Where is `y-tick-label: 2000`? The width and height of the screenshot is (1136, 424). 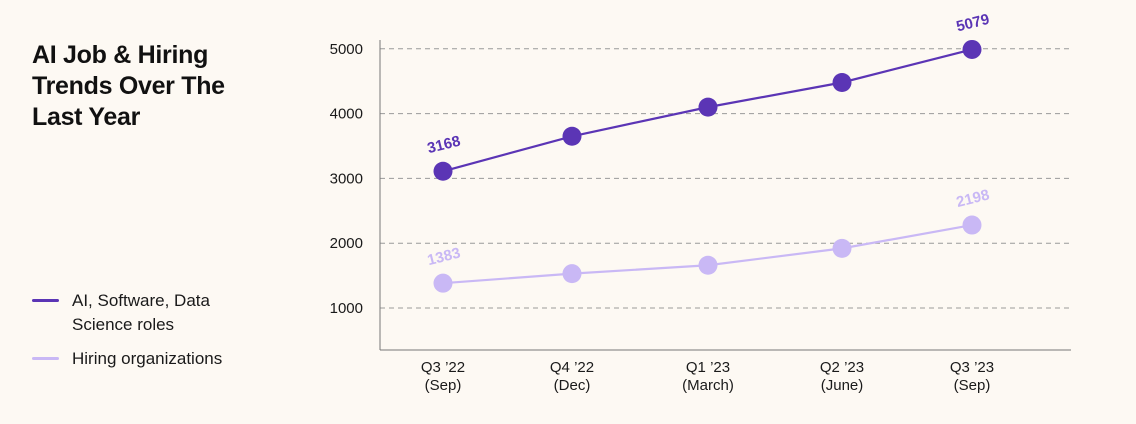
y-tick-label: 2000 is located at coordinates (346, 243).